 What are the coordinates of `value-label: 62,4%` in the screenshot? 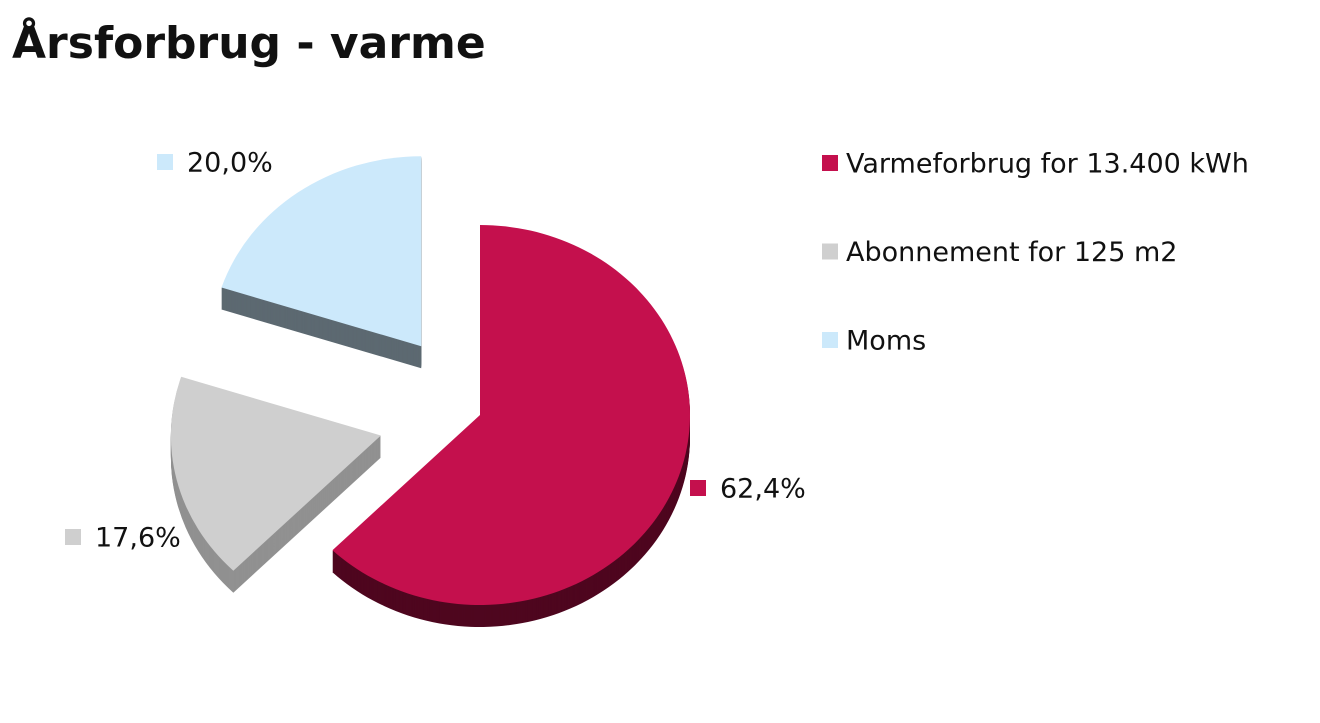 It's located at (763, 489).